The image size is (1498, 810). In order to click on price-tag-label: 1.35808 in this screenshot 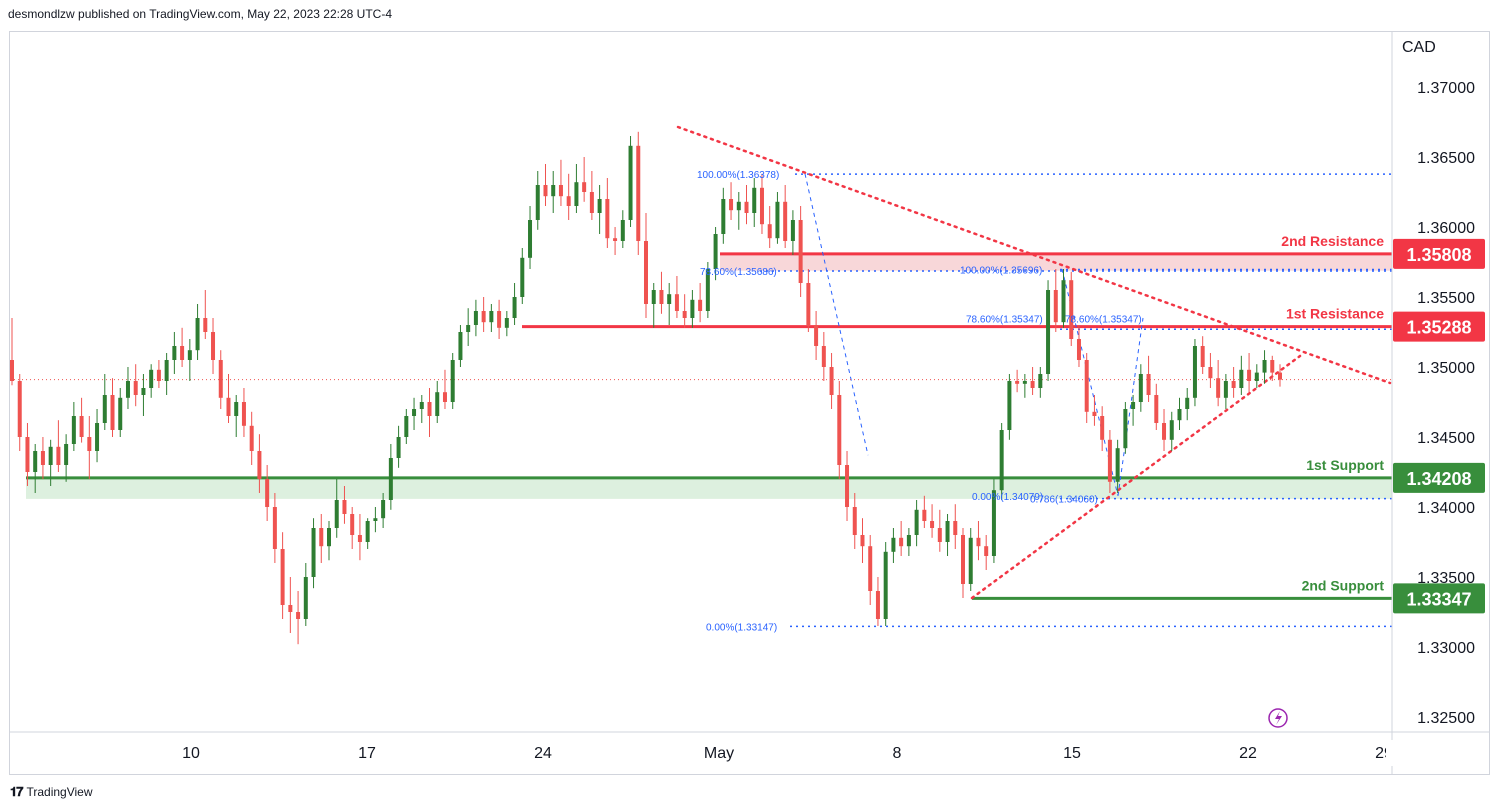, I will do `click(1438, 255)`.